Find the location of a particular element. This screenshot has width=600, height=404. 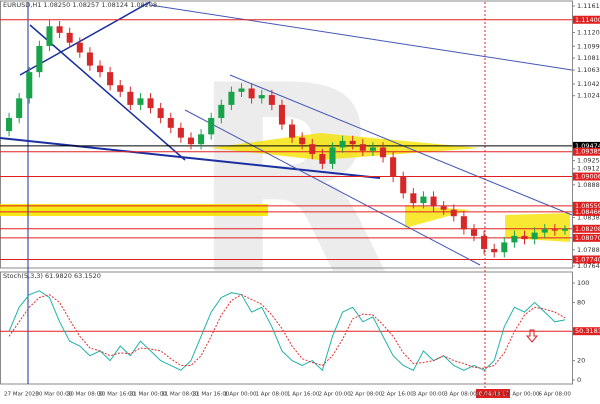

level-label: 1.09385 is located at coordinates (587, 152).